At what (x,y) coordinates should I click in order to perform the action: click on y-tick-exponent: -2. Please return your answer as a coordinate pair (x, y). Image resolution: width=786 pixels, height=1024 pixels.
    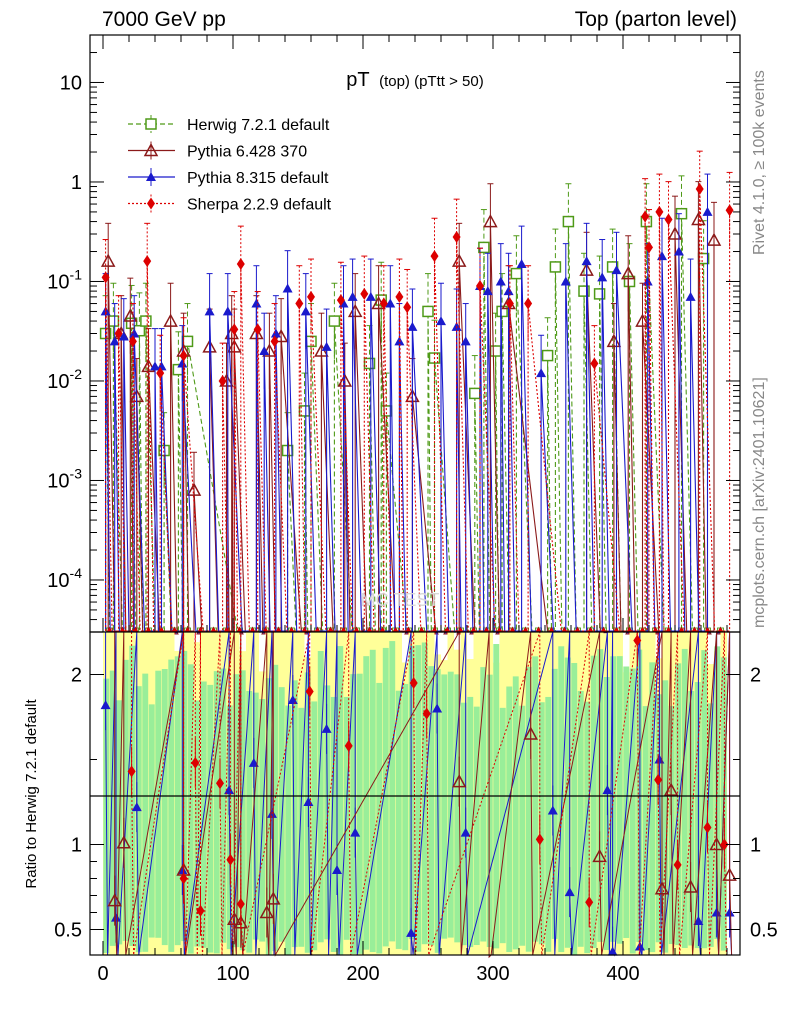
    Looking at the image, I should click on (76, 374).